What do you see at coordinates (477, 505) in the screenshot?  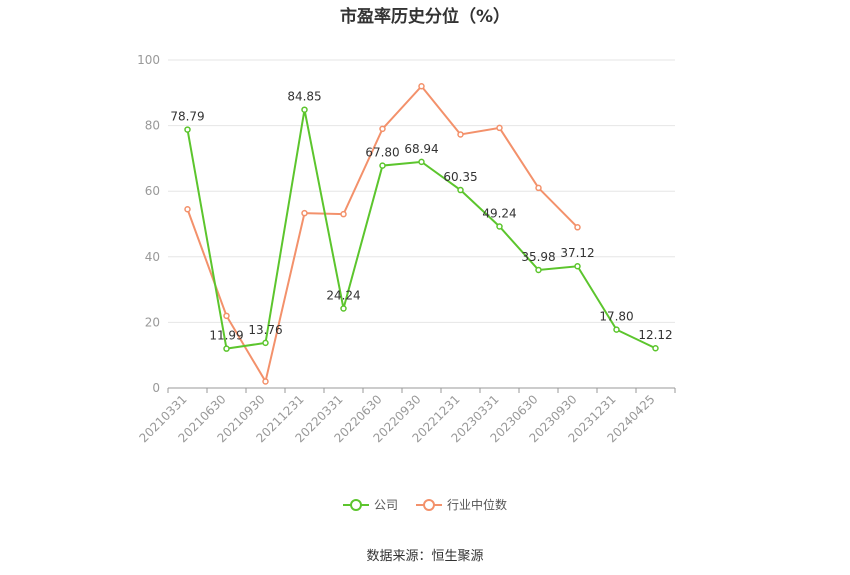 I see `legend-industry-label: 行业中位数` at bounding box center [477, 505].